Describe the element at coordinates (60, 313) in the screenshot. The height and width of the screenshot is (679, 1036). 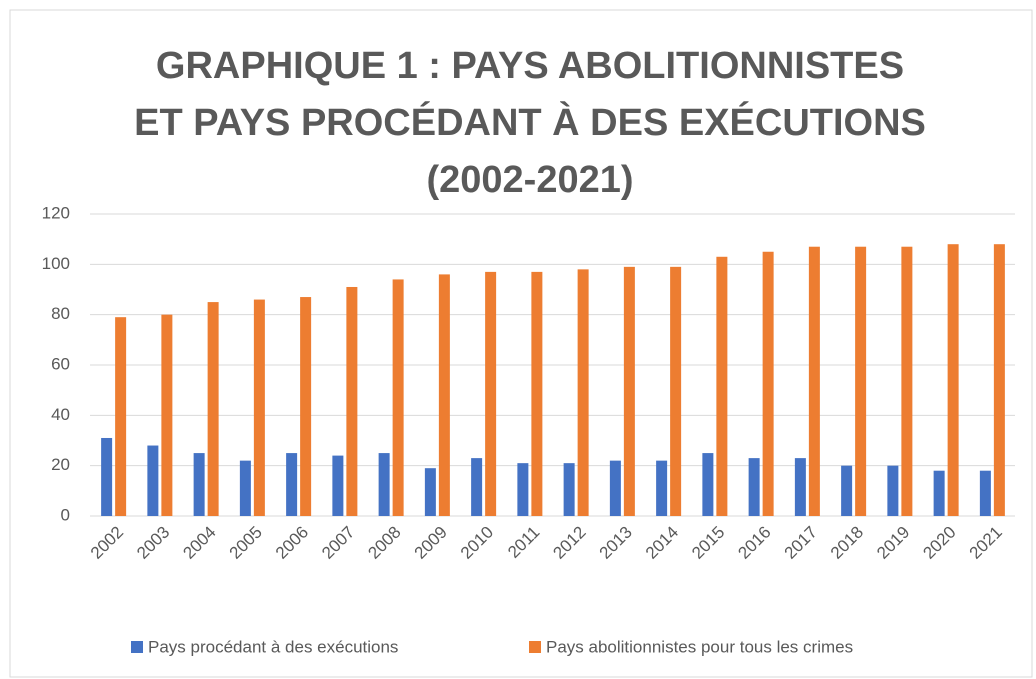
I see `y-tick-label: 80` at that location.